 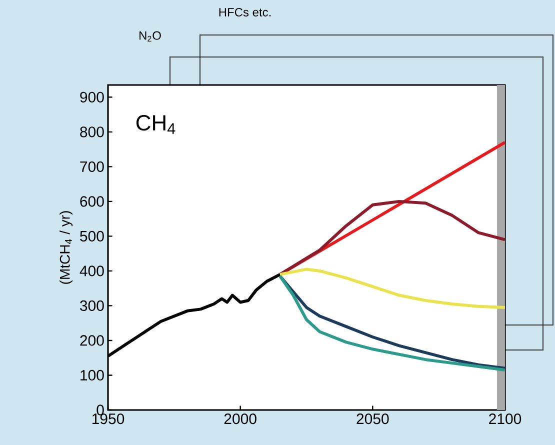 What do you see at coordinates (100, 410) in the screenshot?
I see `y-tick-label: 0` at bounding box center [100, 410].